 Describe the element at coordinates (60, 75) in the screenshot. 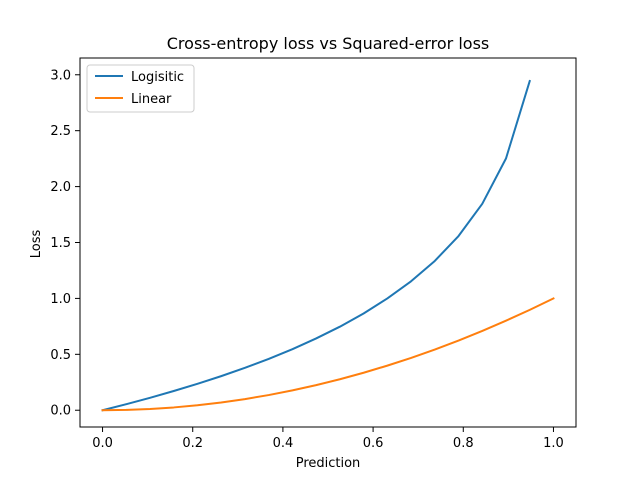

I see `y-tick-label: 3.0` at that location.